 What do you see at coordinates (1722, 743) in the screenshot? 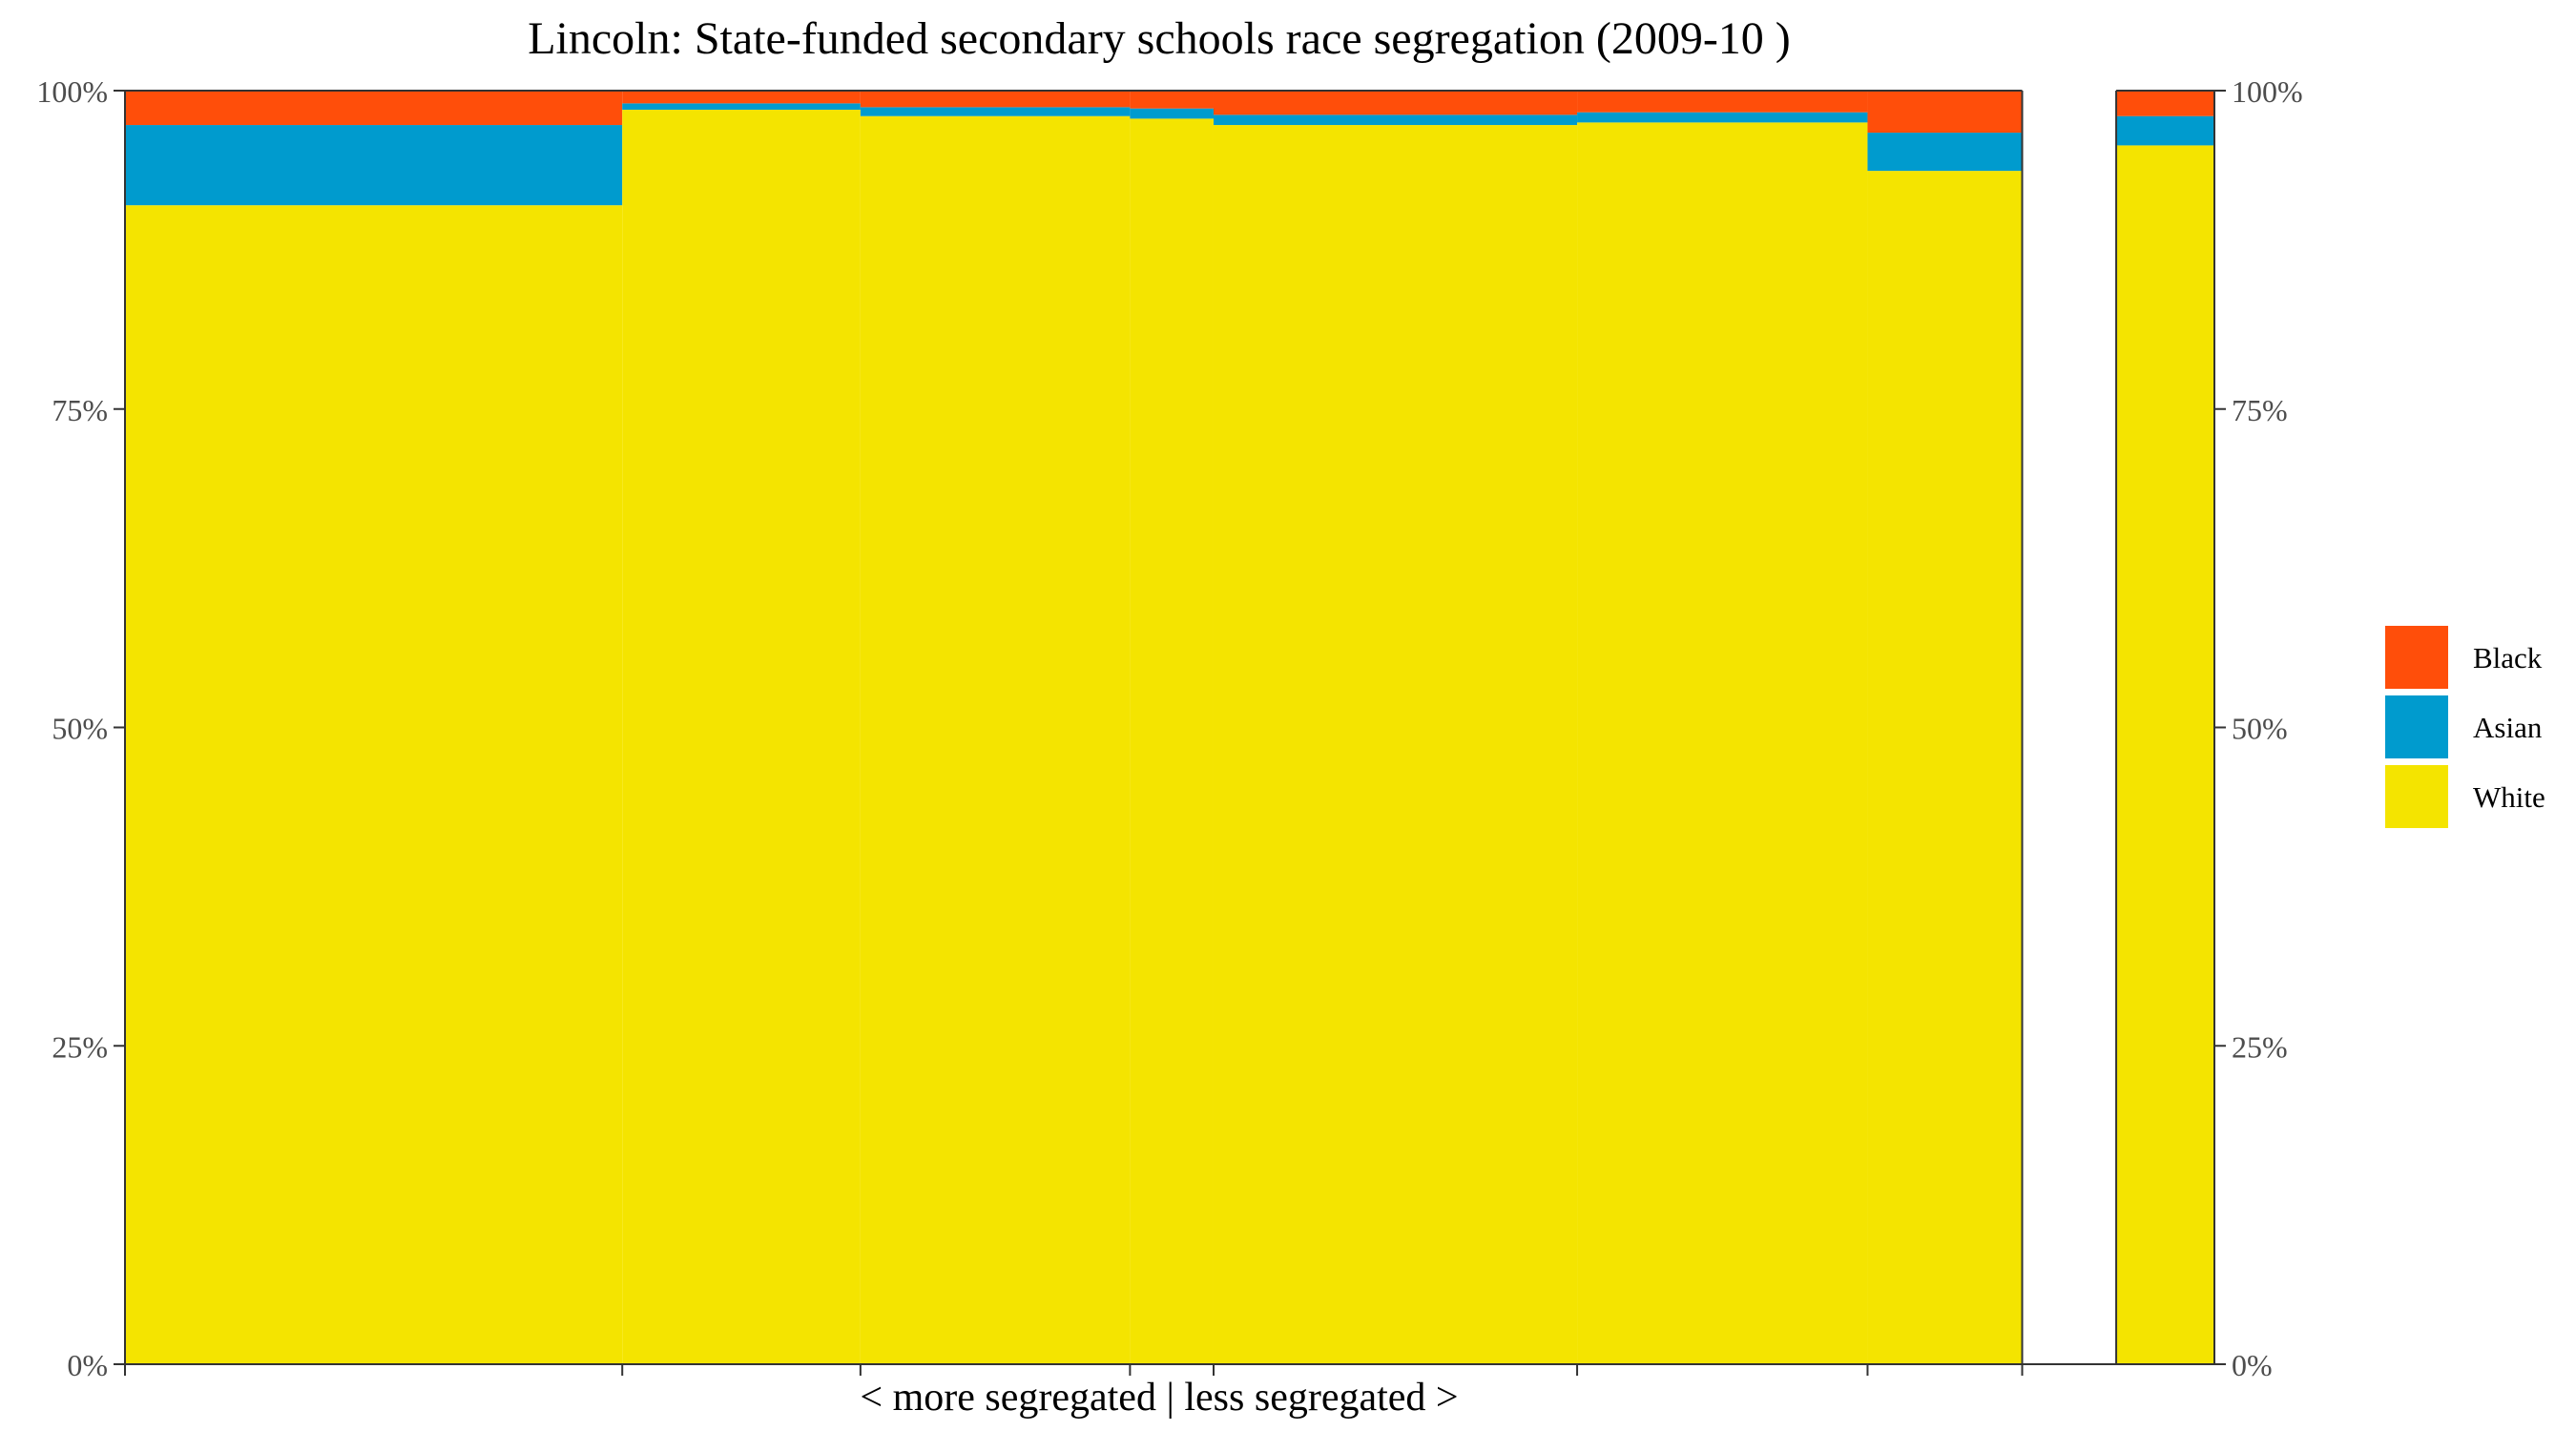
I see `school-bar-6-white-segment` at bounding box center [1722, 743].